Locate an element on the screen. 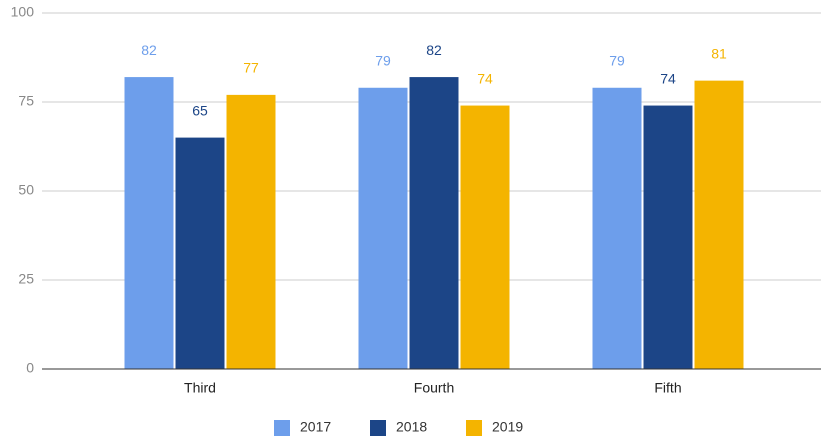  data-label: 65 is located at coordinates (200, 110).